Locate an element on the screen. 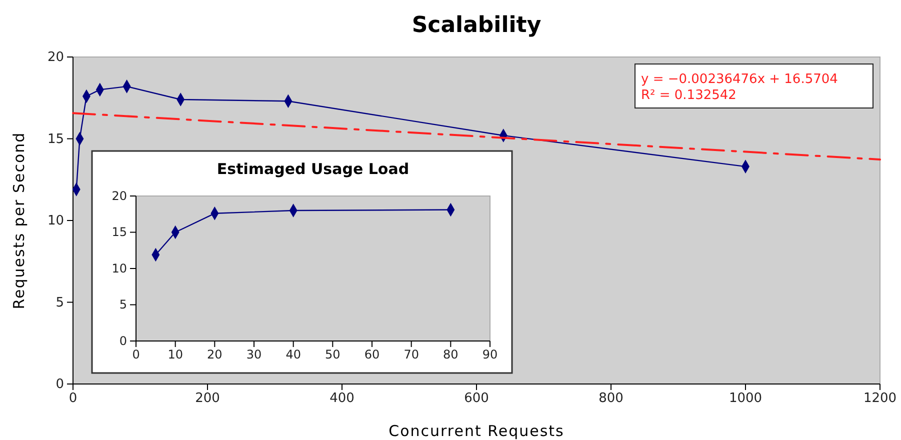  x-tick-label: 1200 is located at coordinates (880, 398).